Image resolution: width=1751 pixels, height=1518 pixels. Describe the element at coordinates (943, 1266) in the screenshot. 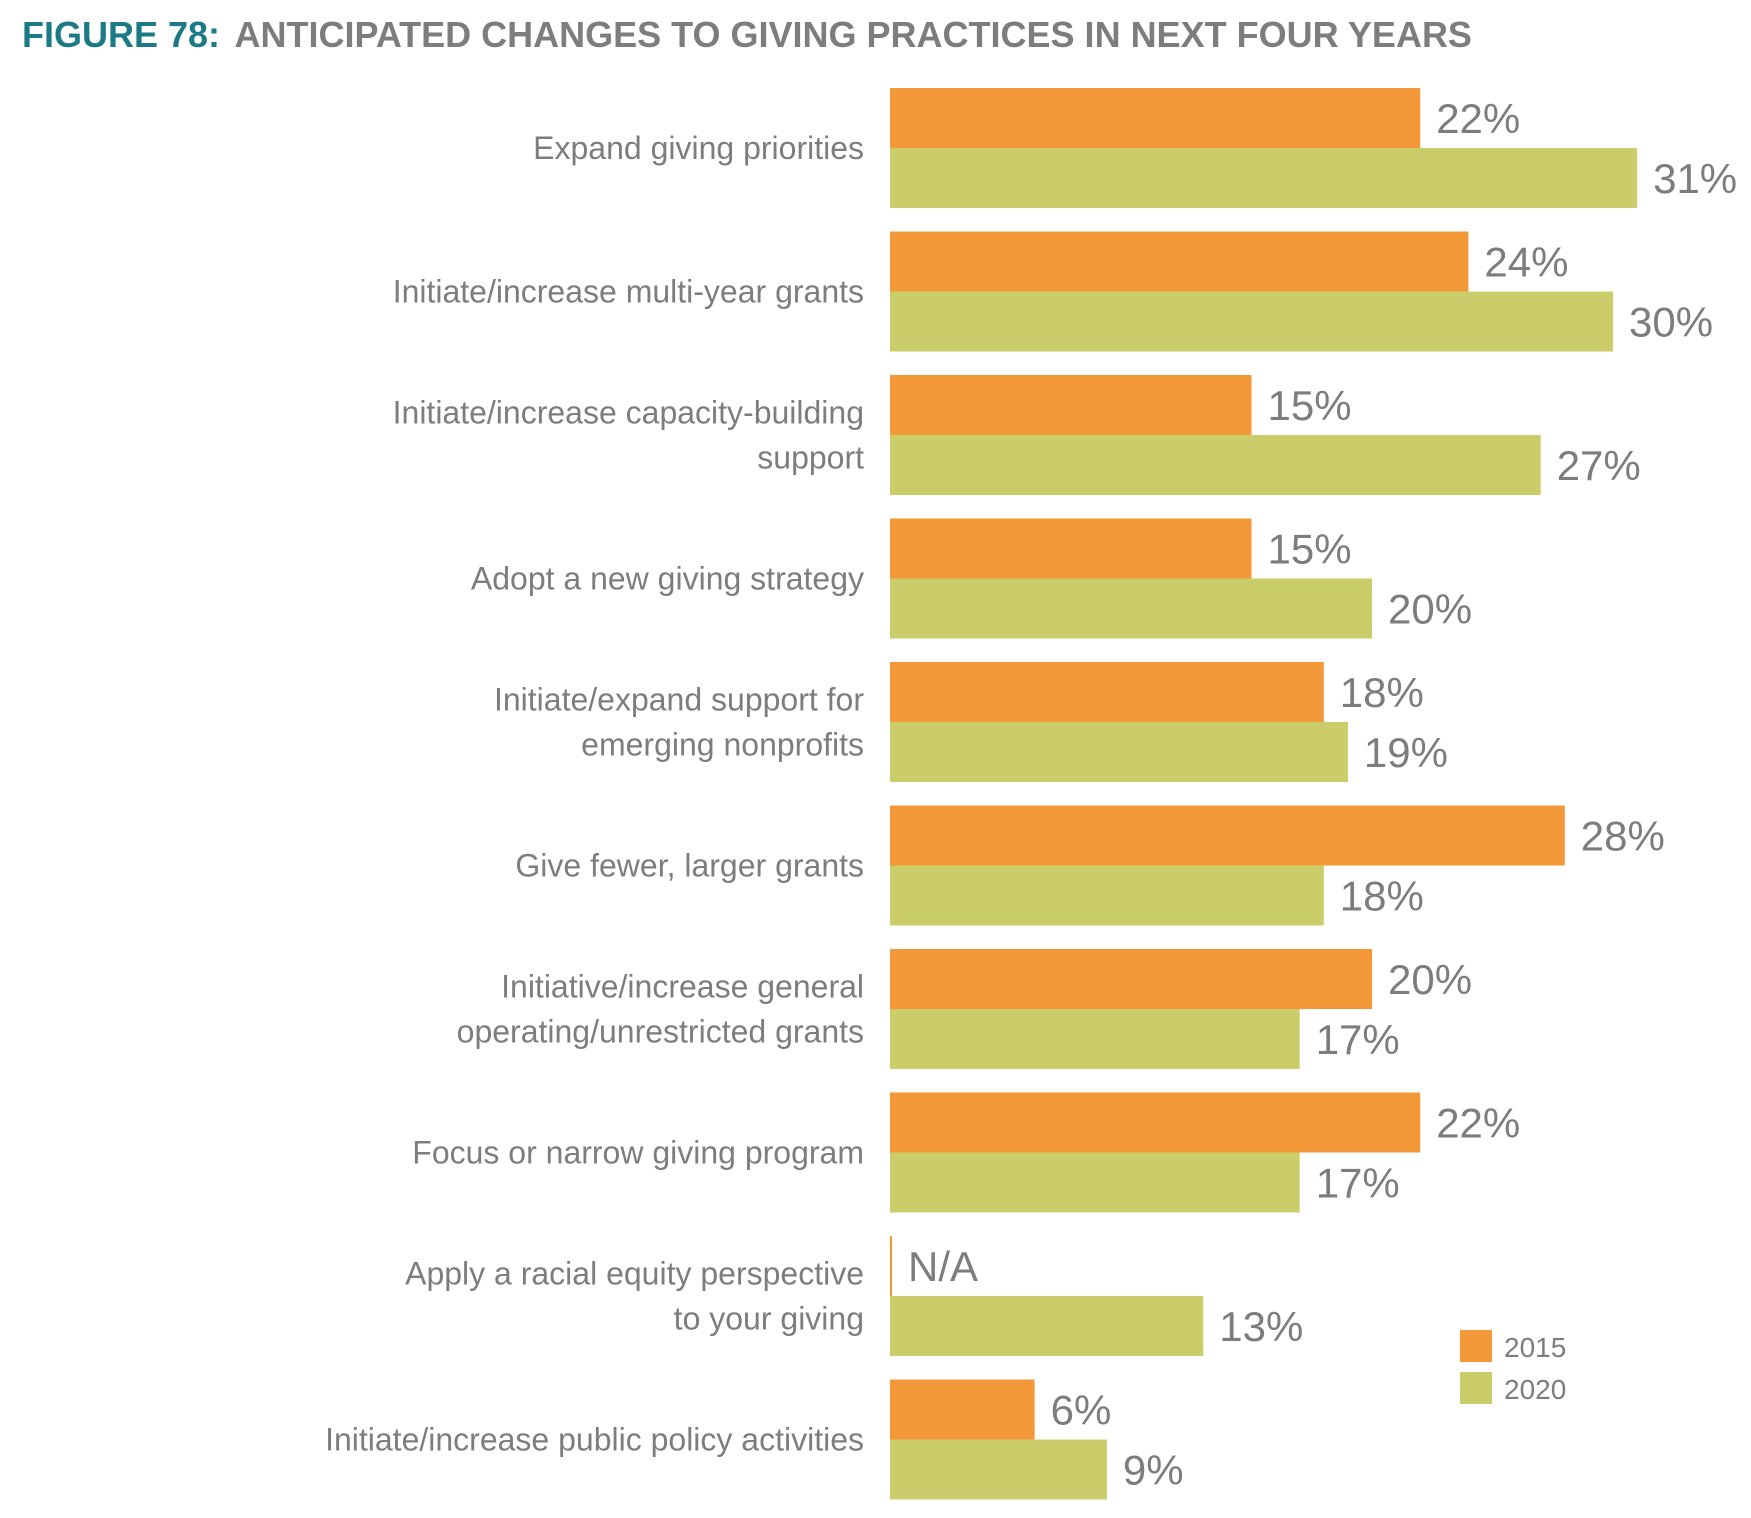

I see `value-label-2015: N/A` at that location.